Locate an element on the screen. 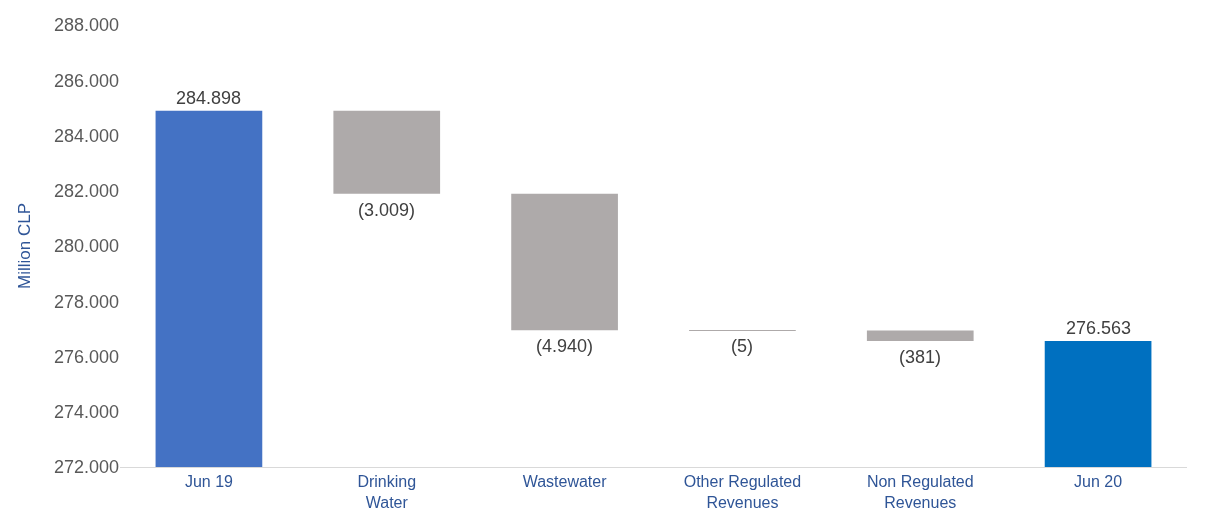 This screenshot has width=1207, height=527. y-tick-label: 288.000 is located at coordinates (86, 25).